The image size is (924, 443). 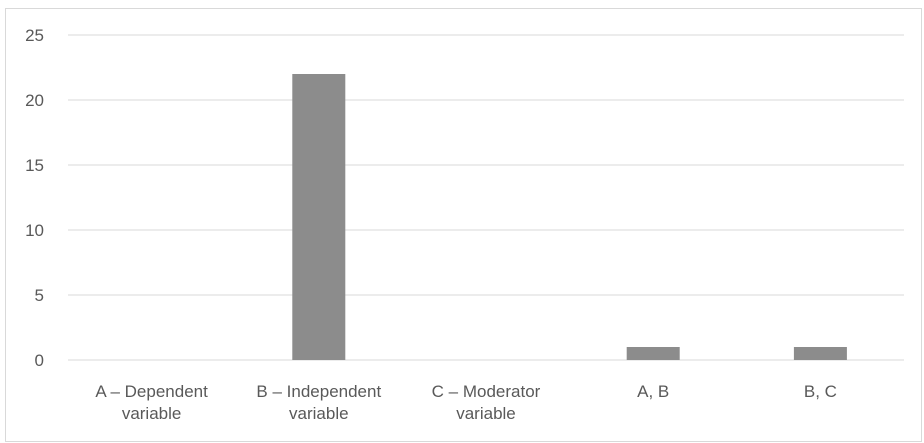 What do you see at coordinates (318, 391) in the screenshot?
I see `x-tick-label-line: B – Independent` at bounding box center [318, 391].